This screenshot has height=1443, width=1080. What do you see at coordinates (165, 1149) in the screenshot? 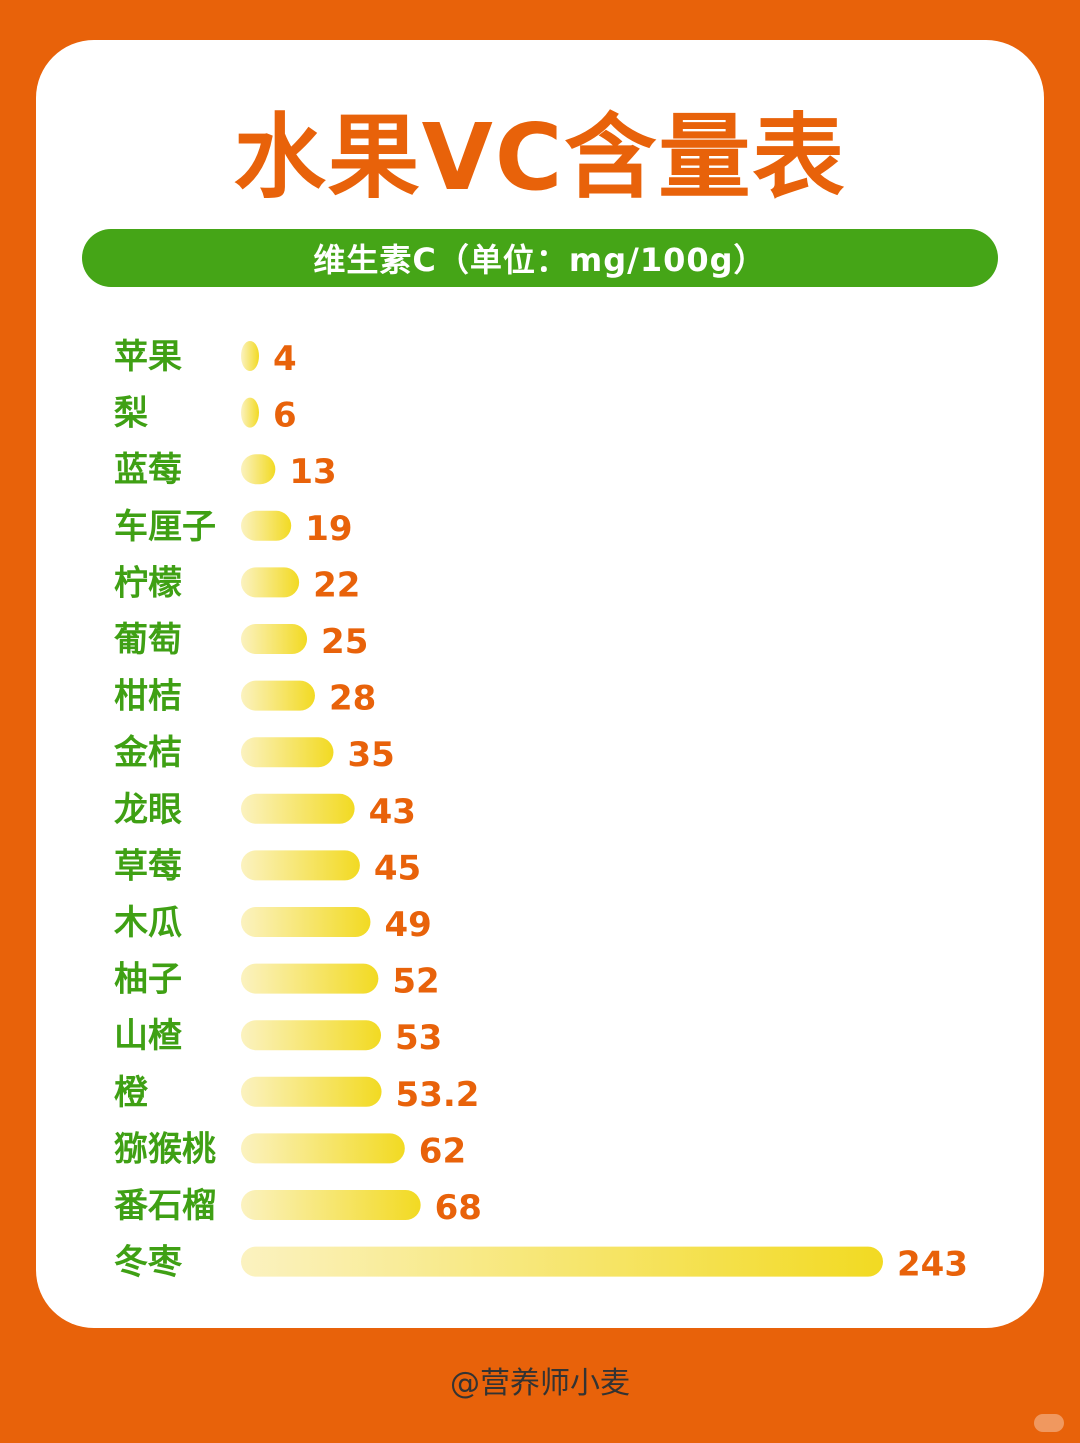
I see `category-label: 猕猴桃` at bounding box center [165, 1149].